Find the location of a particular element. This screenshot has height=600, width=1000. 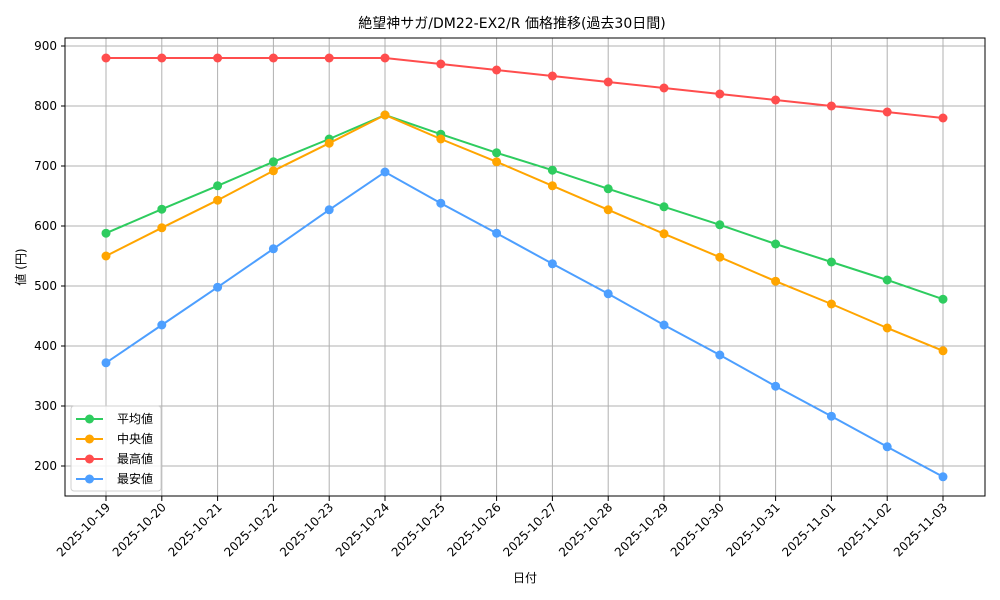

legend-label: 中央値 is located at coordinates (135, 438).